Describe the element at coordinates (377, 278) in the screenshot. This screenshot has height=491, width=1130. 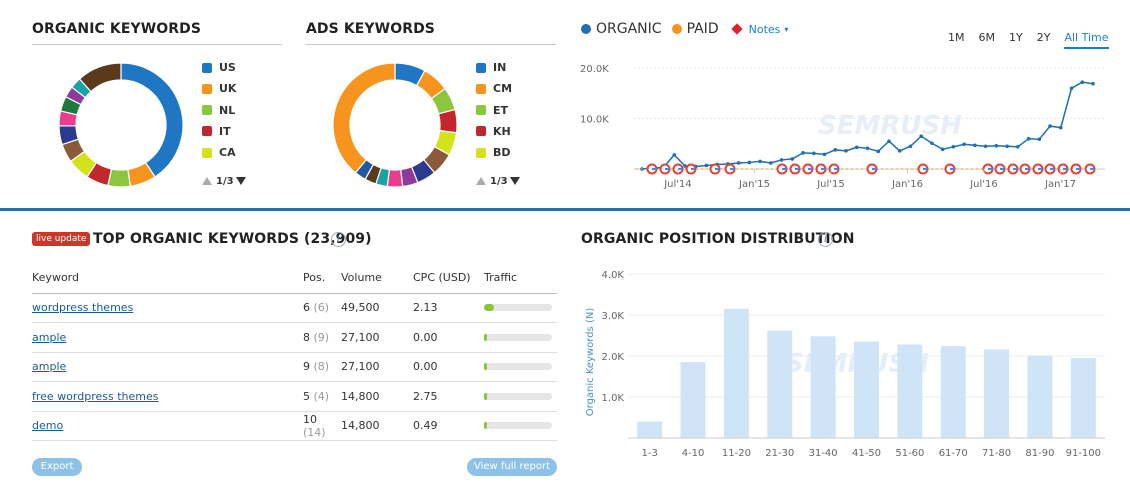
I see `col-volume: Volume` at that location.